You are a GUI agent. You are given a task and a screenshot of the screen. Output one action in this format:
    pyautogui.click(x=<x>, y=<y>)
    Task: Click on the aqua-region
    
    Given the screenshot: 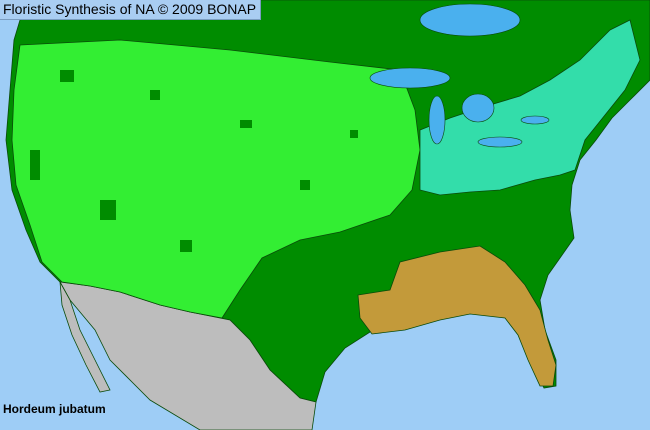 What is the action you would take?
    pyautogui.click(x=530, y=107)
    